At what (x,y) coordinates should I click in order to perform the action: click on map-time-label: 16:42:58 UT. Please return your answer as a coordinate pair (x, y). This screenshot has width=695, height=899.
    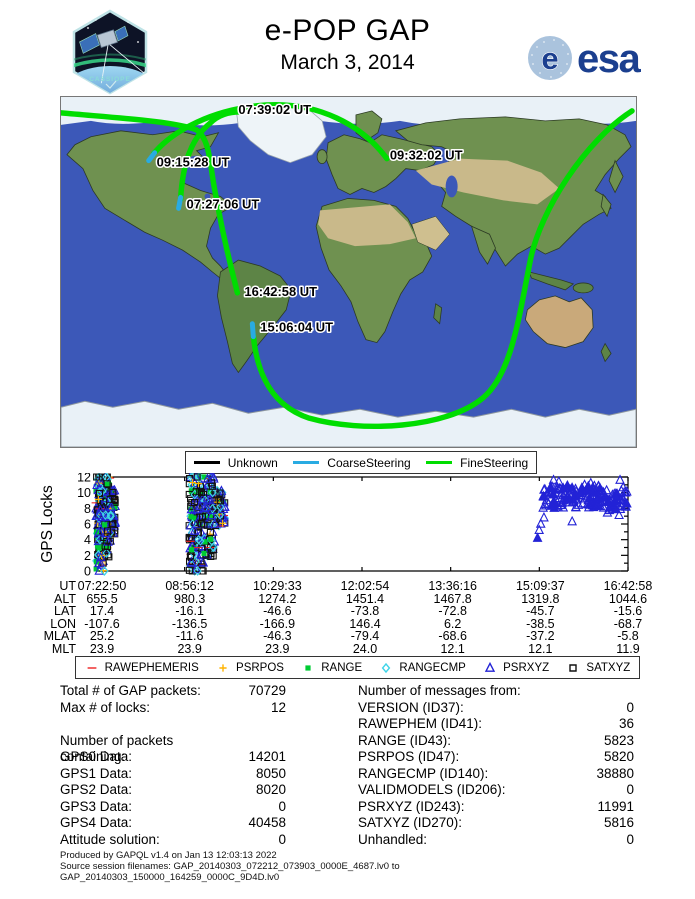
    Looking at the image, I should click on (280, 291).